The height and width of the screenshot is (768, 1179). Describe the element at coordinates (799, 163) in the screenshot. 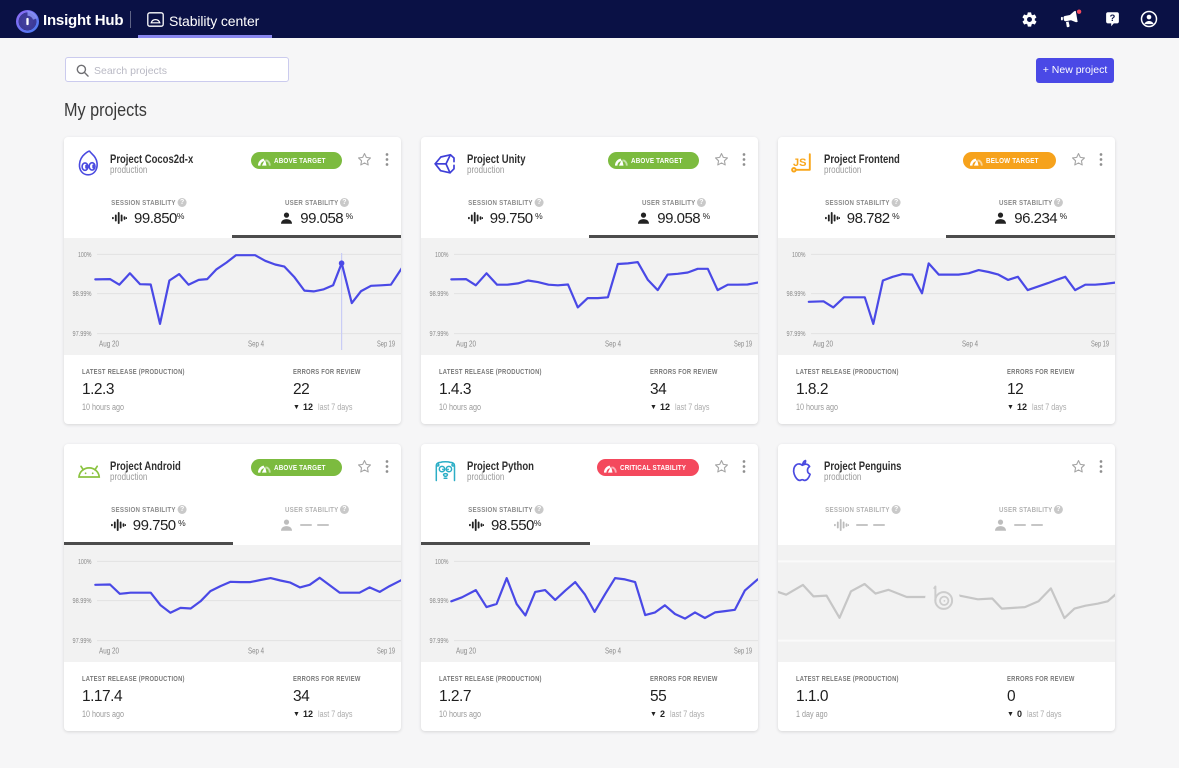

I see `svg-text: JS` at that location.